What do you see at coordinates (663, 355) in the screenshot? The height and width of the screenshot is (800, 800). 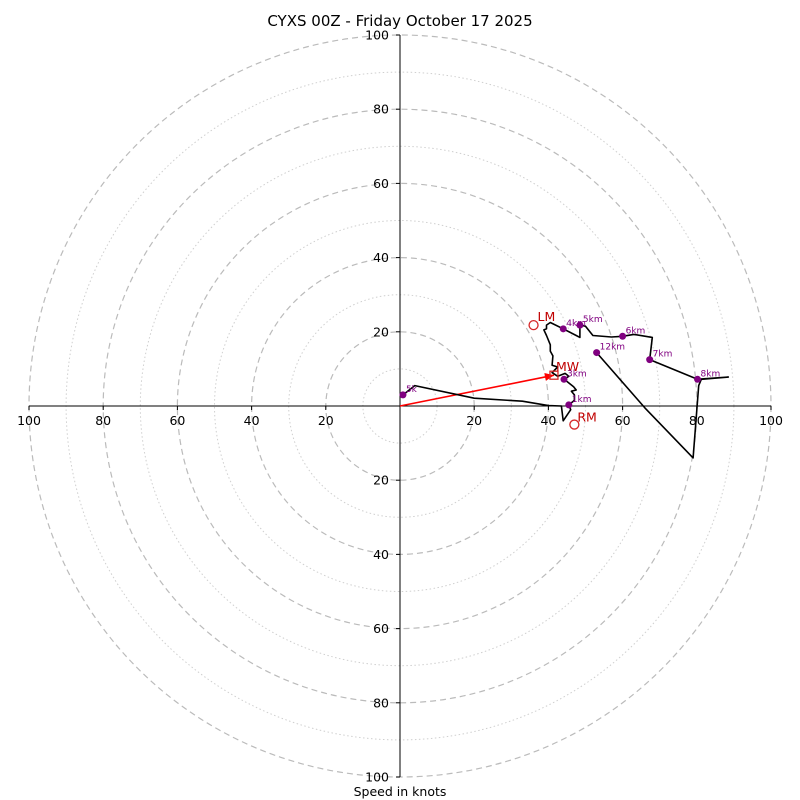 I see `height-marker-label: 7km` at bounding box center [663, 355].